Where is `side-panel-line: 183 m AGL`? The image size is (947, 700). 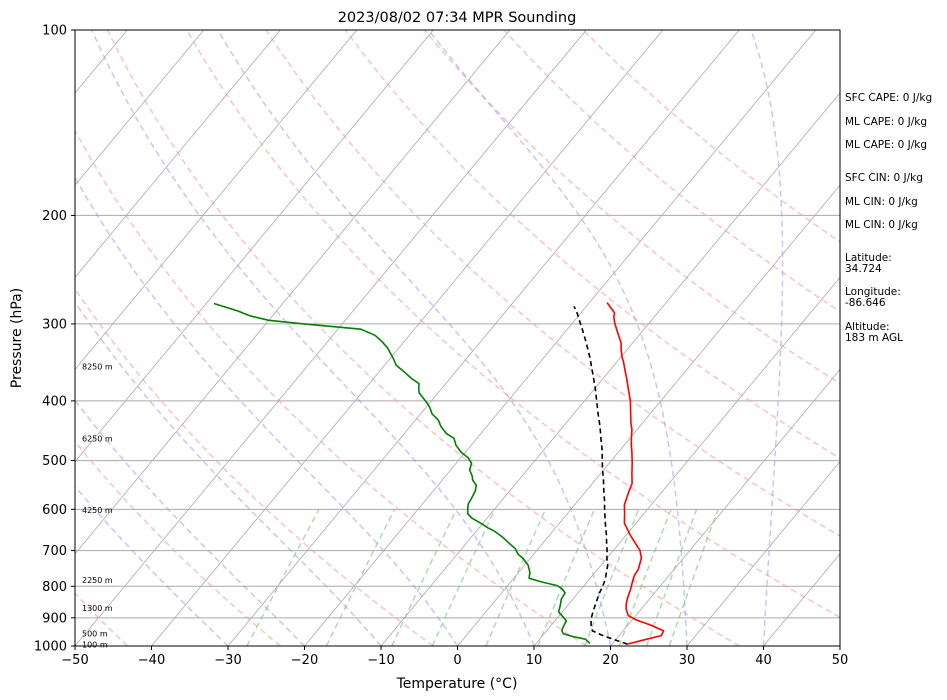
side-panel-line: 183 m AGL is located at coordinates (874, 338).